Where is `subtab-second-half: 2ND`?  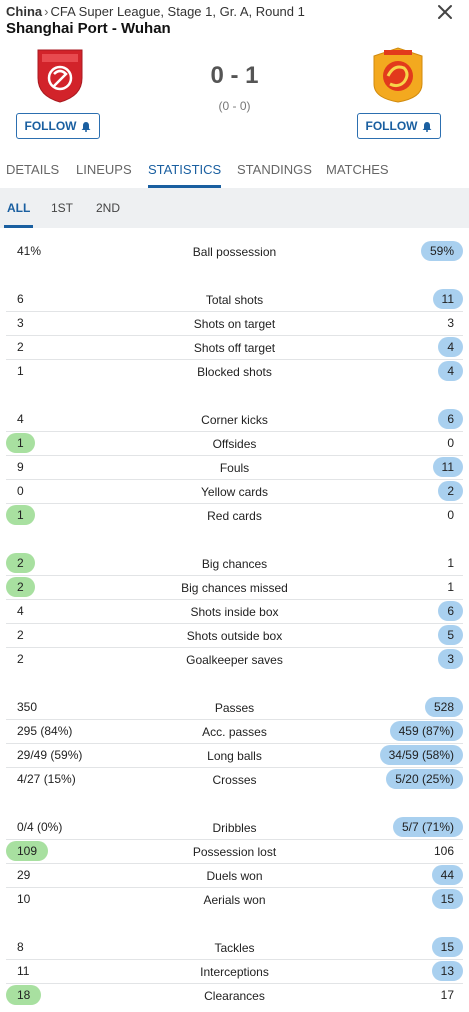
subtab-second-half: 2ND is located at coordinates (108, 208).